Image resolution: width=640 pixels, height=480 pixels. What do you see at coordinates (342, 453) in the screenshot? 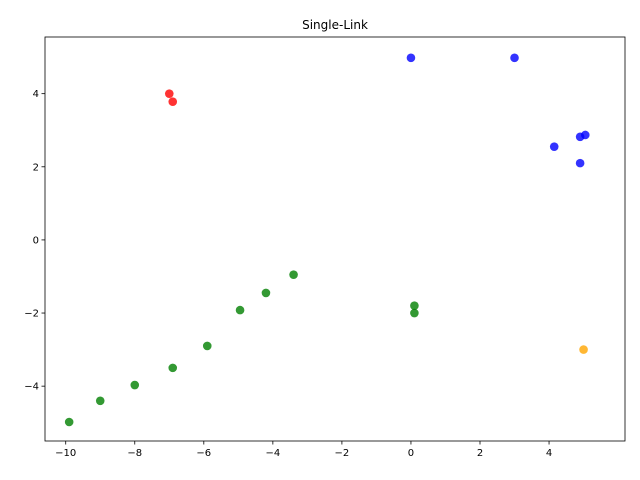
I see `x-tick-label: −2` at bounding box center [342, 453].